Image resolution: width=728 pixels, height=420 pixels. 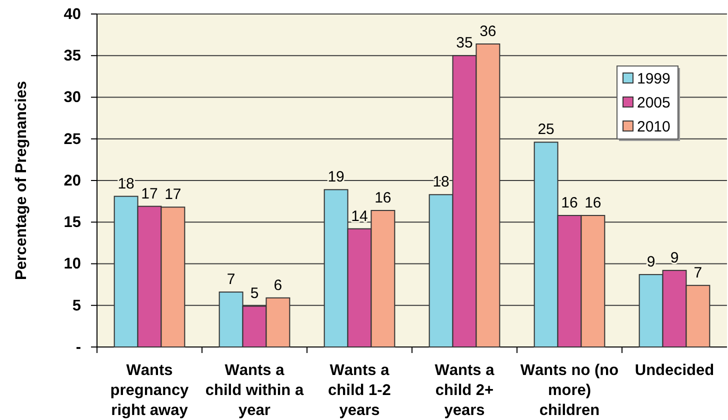 I want to click on x-tick-label: Wants no (no more) children, so click(x=569, y=390).